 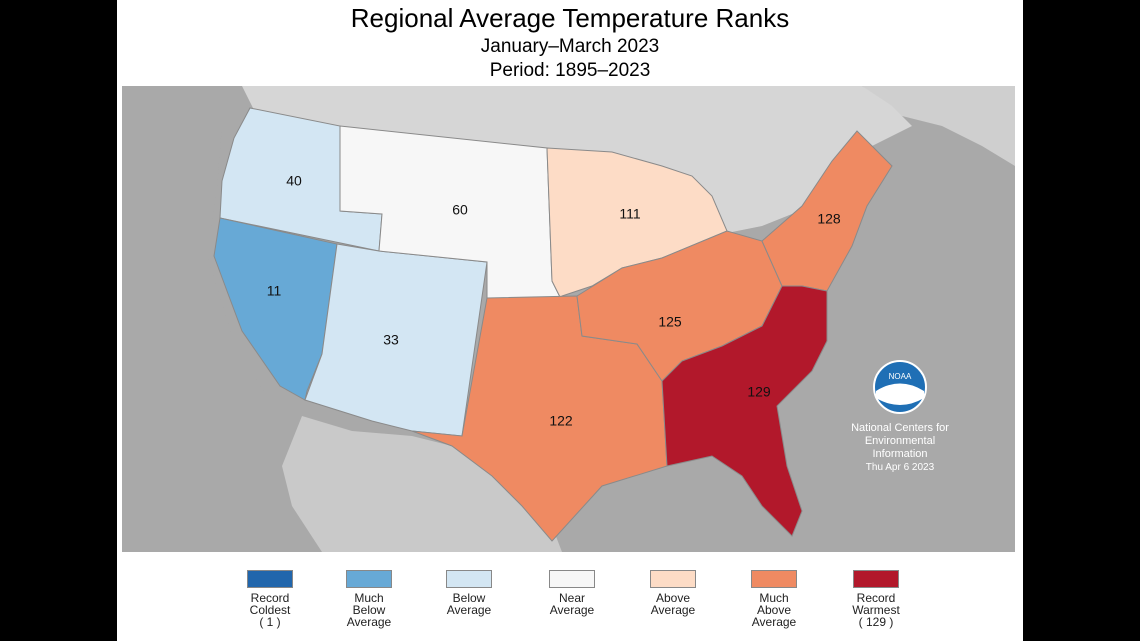 What do you see at coordinates (900, 441) in the screenshot?
I see `ncei-line-2: Environmental` at bounding box center [900, 441].